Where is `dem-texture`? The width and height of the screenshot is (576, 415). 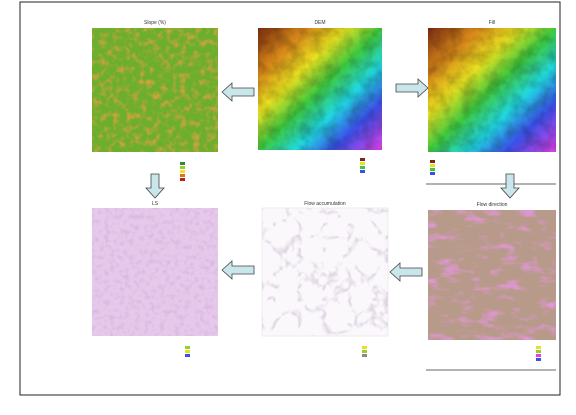 dem-texture is located at coordinates (320, 89).